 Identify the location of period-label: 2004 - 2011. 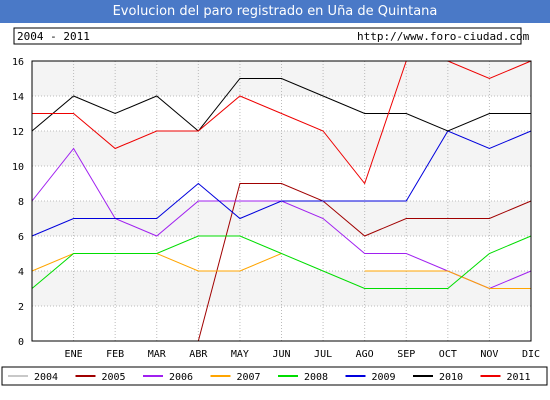
(53, 36).